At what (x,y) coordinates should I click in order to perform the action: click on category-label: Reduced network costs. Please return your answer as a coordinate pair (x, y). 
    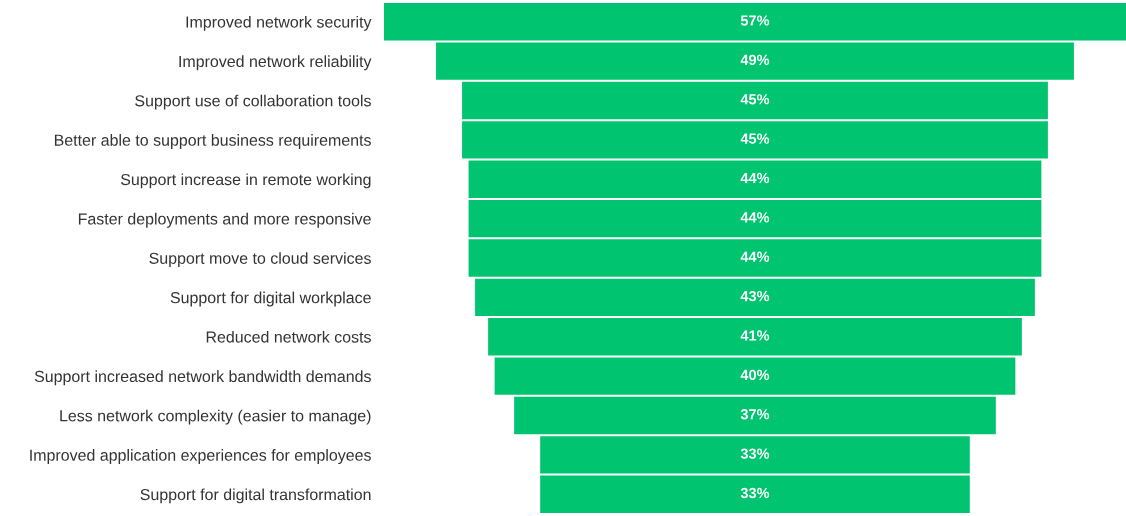
    Looking at the image, I should click on (288, 336).